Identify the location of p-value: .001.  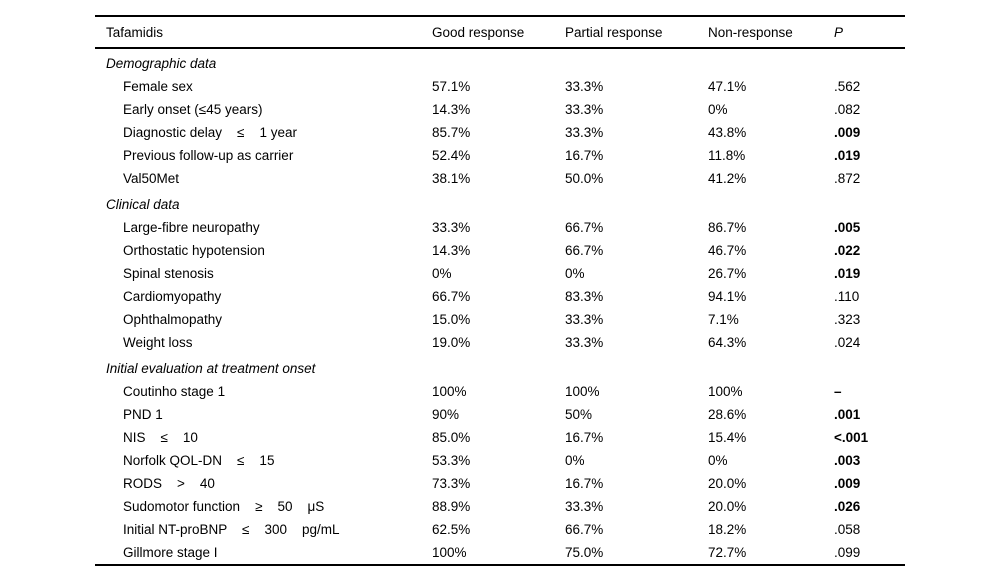
(847, 414).